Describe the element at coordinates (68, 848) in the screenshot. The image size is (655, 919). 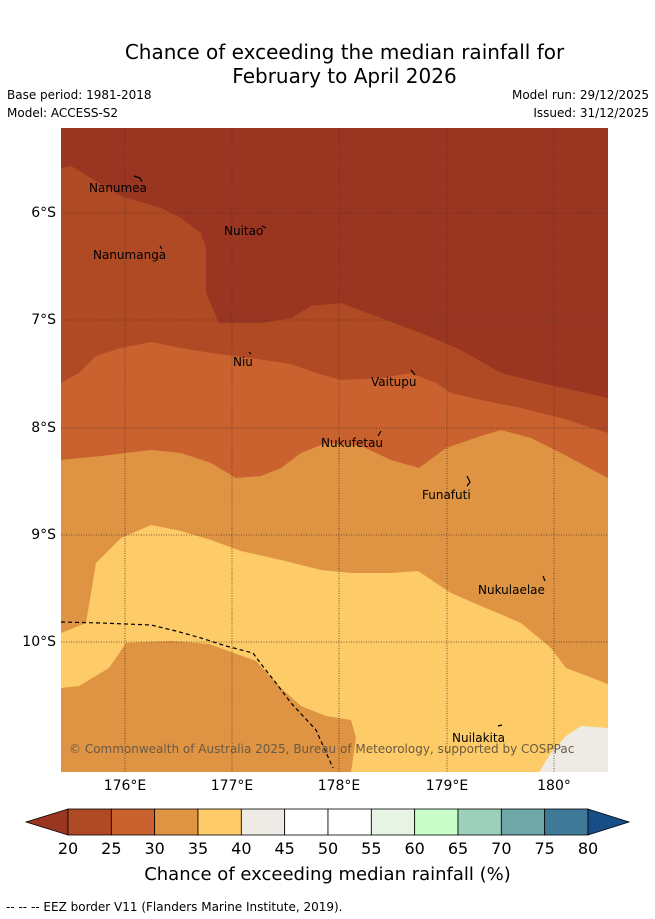
I see `colorbar-tick-label: 20` at that location.